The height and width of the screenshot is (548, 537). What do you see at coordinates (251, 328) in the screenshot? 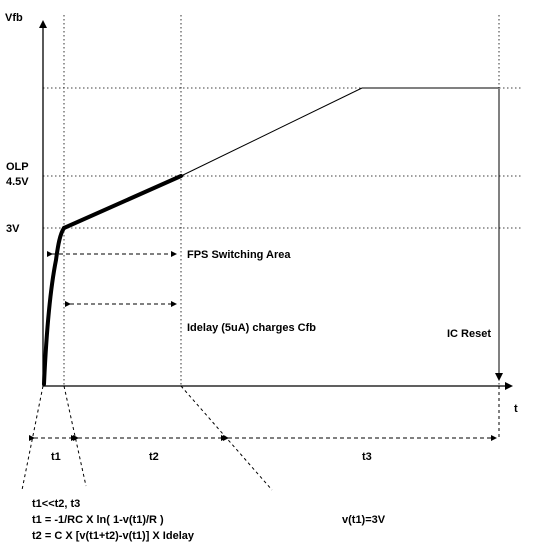
I see `idelay-label: Idelay (5uA) charges Cfb` at bounding box center [251, 328].